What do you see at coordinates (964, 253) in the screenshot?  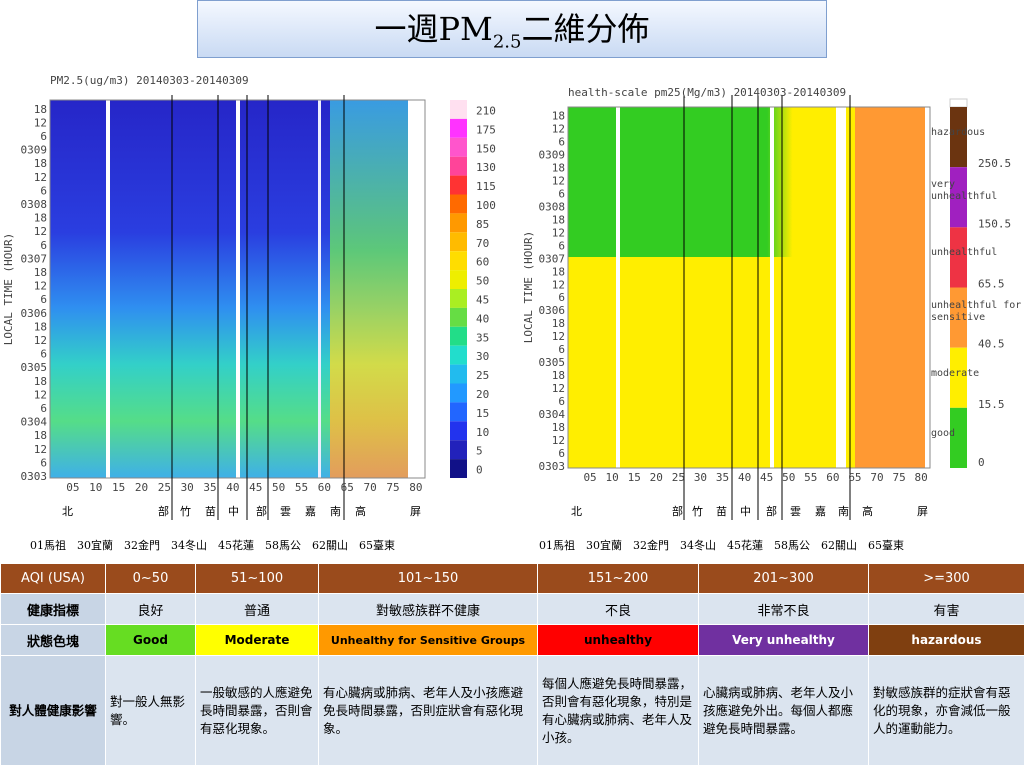 I see `colorbar-category: unhealthful` at bounding box center [964, 253].